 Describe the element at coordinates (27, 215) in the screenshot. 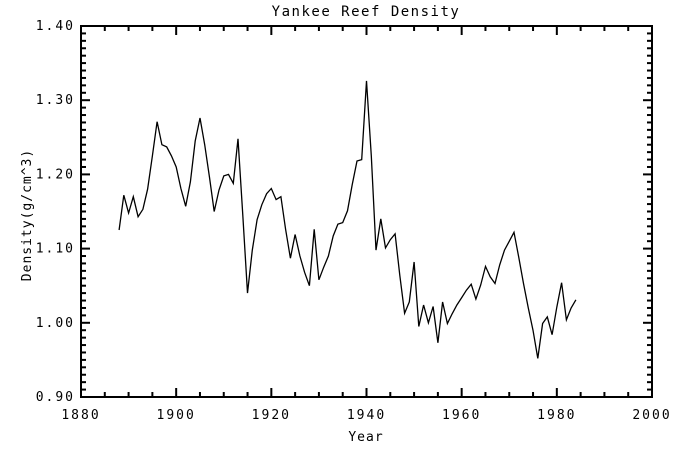

I see `y-axis-label: Density(g/cm^3)` at that location.